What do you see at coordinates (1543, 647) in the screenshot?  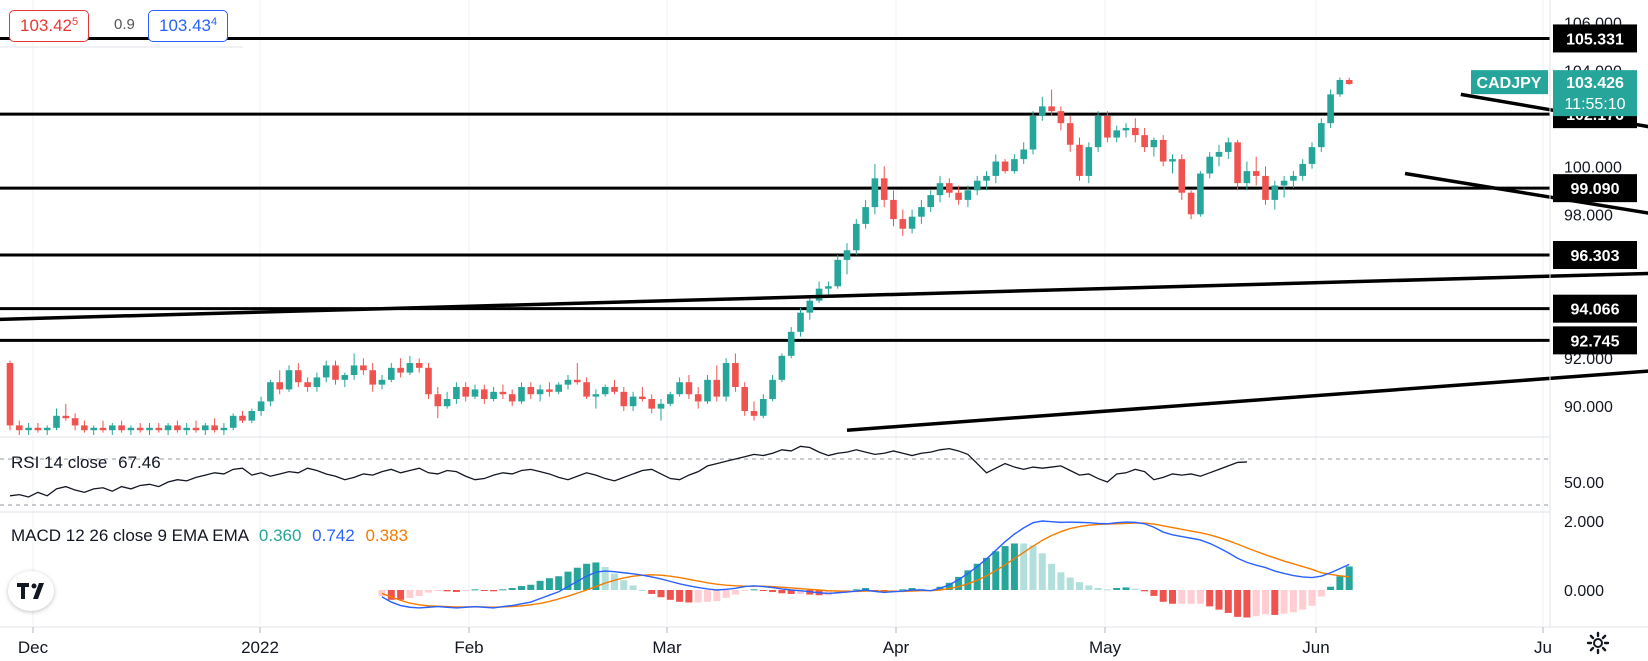 I see `time-label: Ju` at bounding box center [1543, 647].